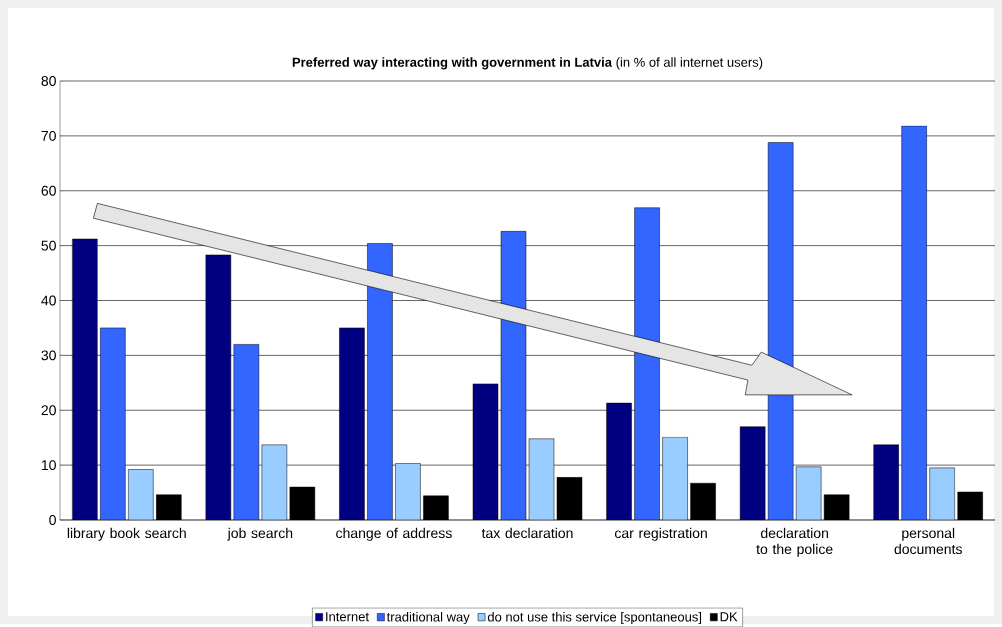  Describe the element at coordinates (48, 410) in the screenshot. I see `y-tick-label: 20` at that location.